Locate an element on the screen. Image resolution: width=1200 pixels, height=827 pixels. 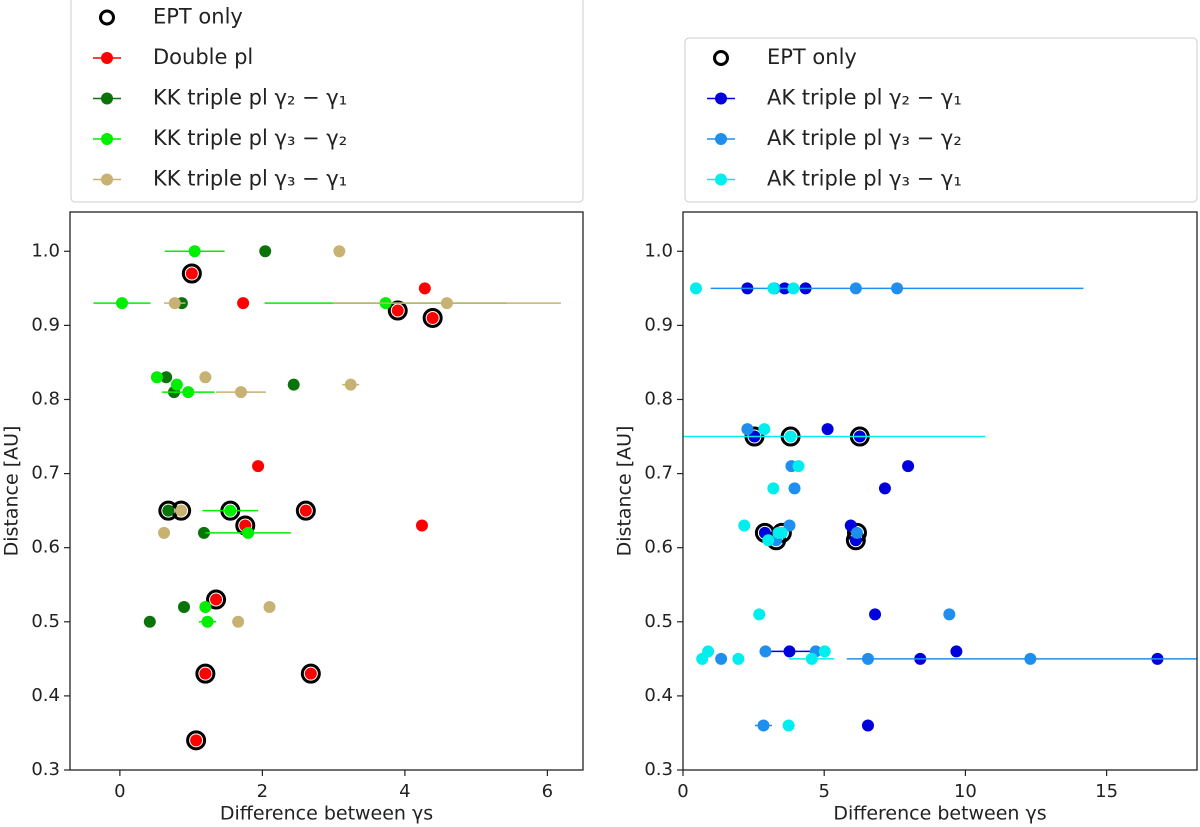
legend-label: Double pl is located at coordinates (203, 57).